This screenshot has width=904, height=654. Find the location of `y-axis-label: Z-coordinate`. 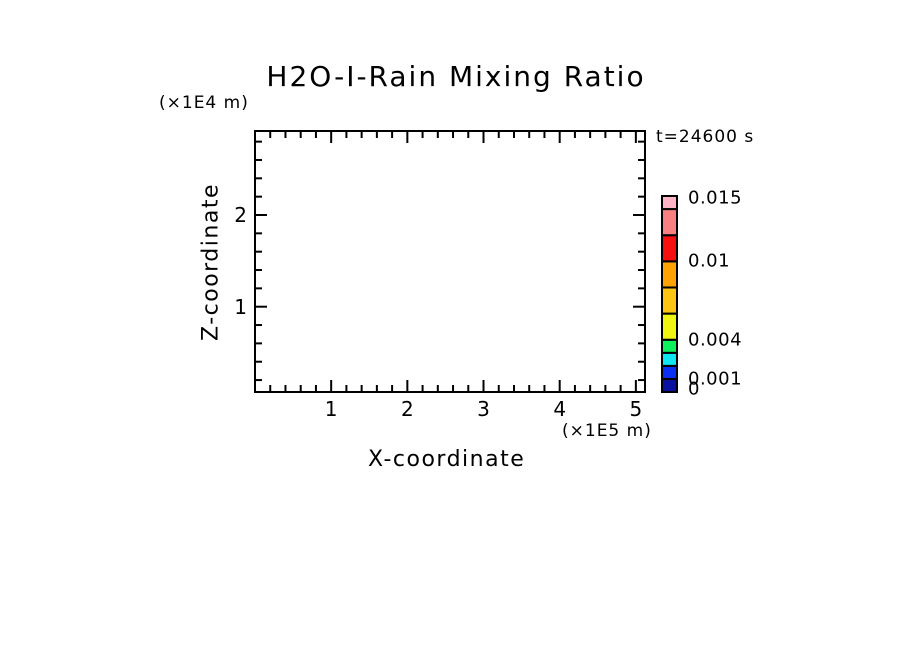

y-axis-label: Z-coordinate is located at coordinates (211, 262).